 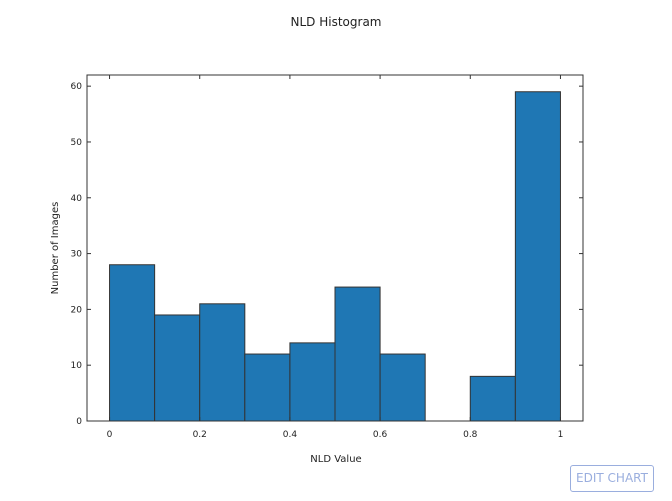 I want to click on y-tick-label: 40, so click(x=77, y=199).